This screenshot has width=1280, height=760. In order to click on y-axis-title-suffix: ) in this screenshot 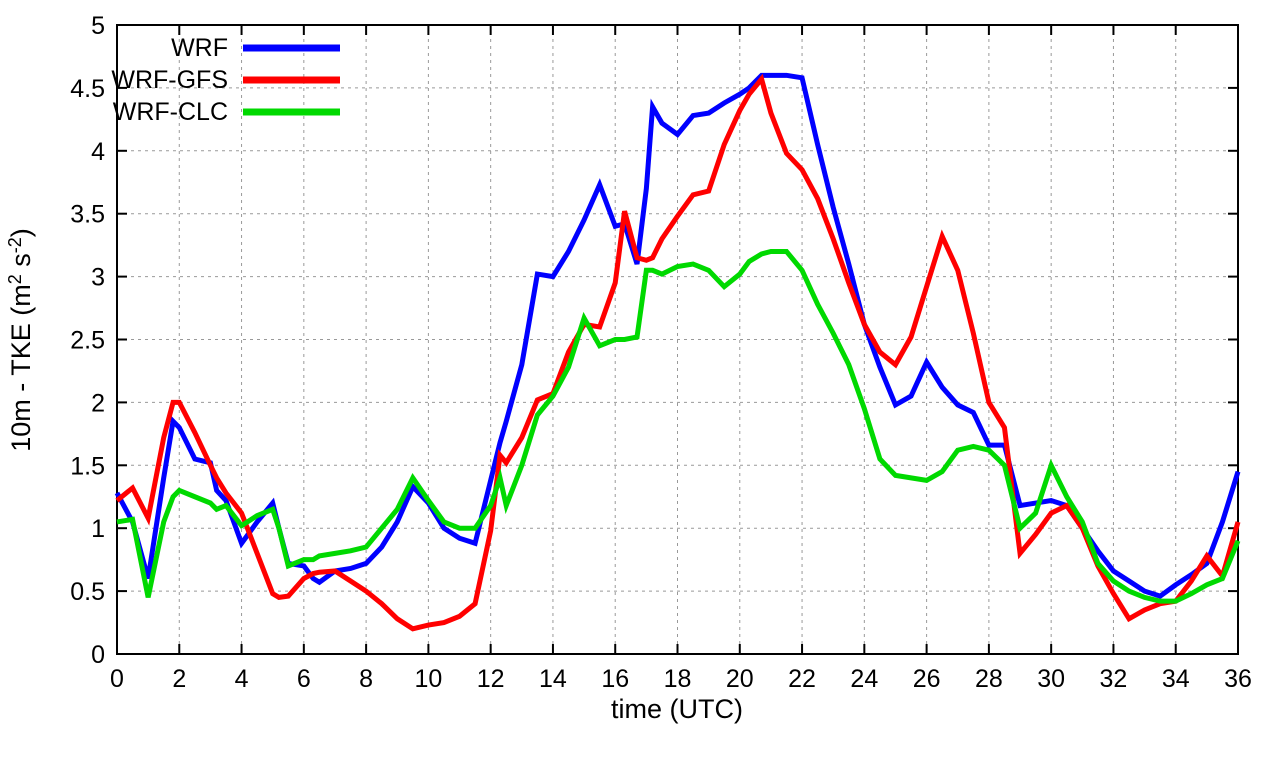, I will do `click(21, 232)`.